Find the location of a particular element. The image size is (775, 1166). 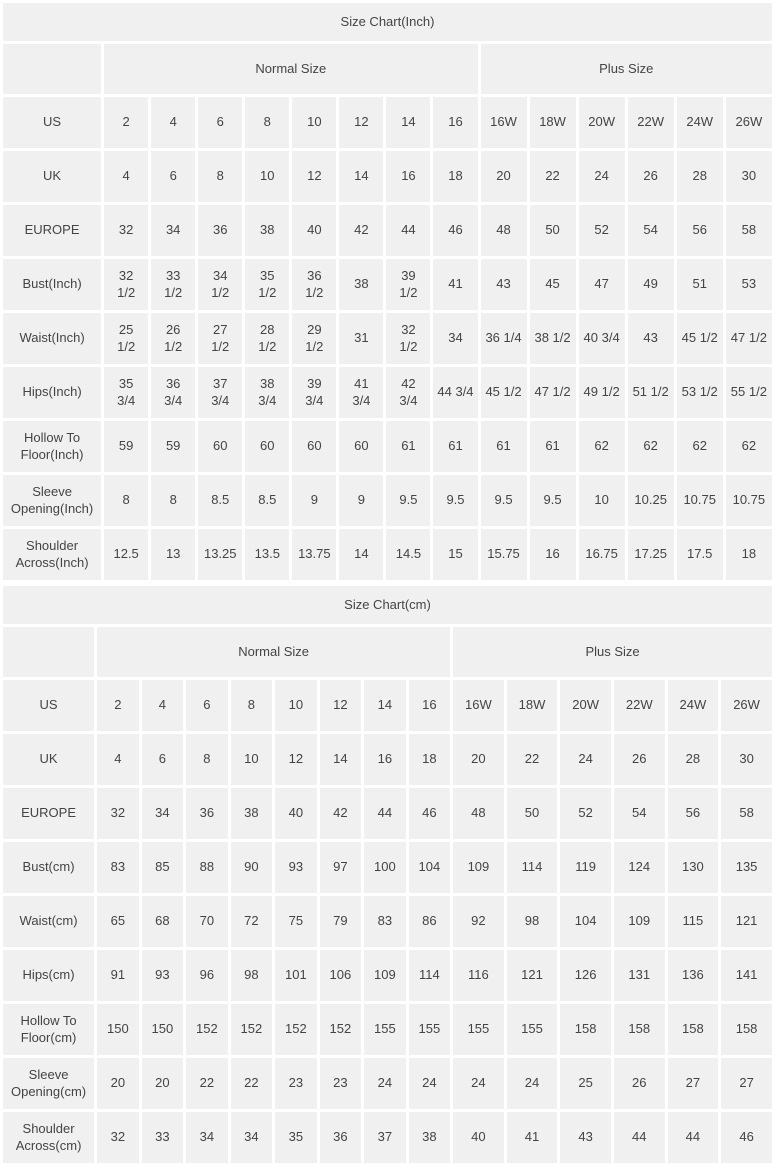

row-label: Shoulder Across(cm) is located at coordinates (49, 1137).